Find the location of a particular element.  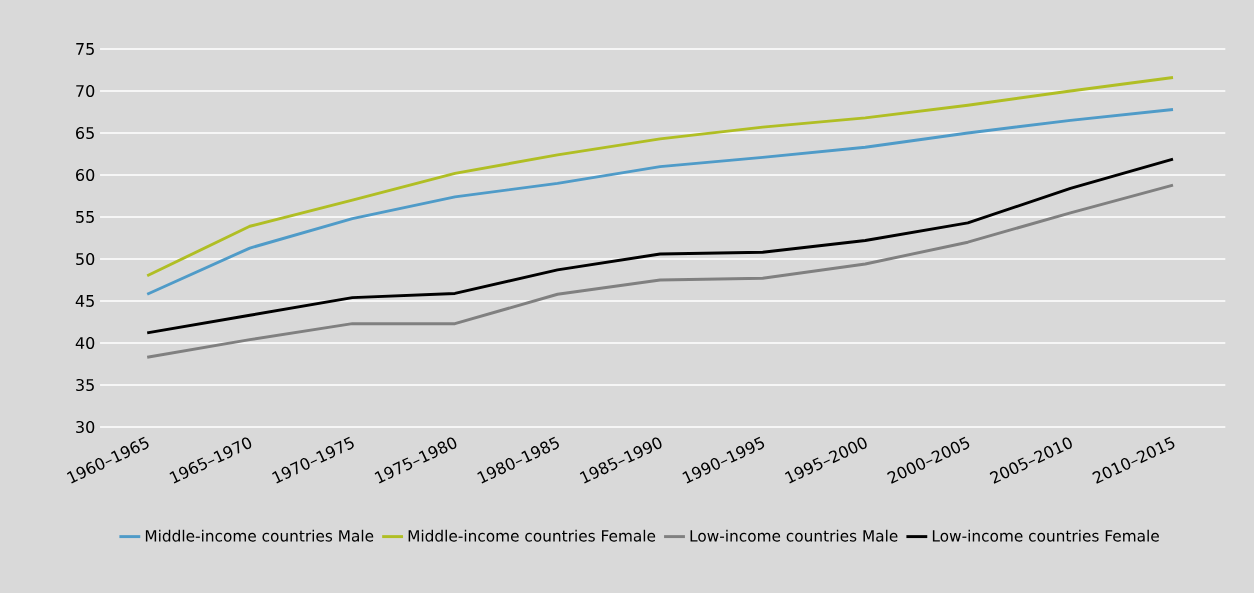

legend-label: Middle-income countries Female is located at coordinates (532, 535).